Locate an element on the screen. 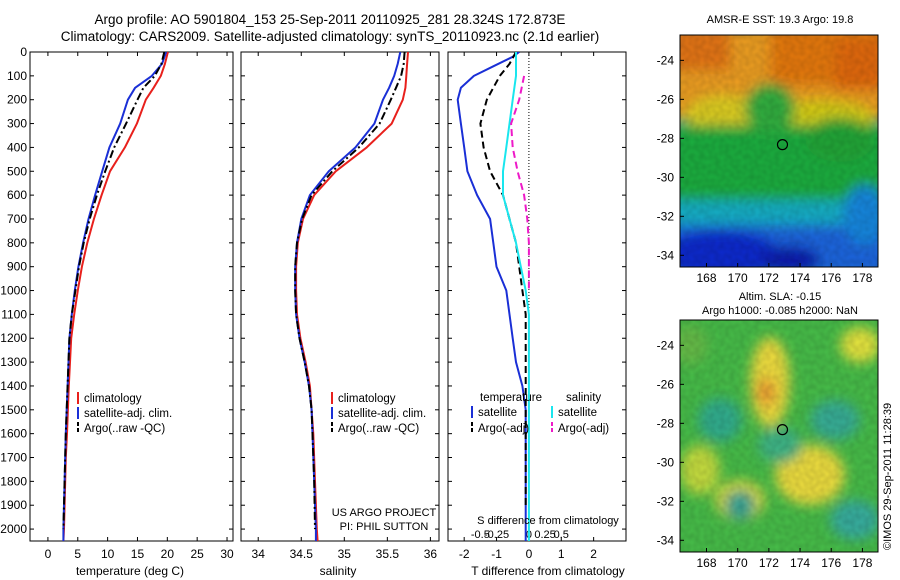 The image size is (900, 580). x-tick-label: 0 is located at coordinates (48, 554).